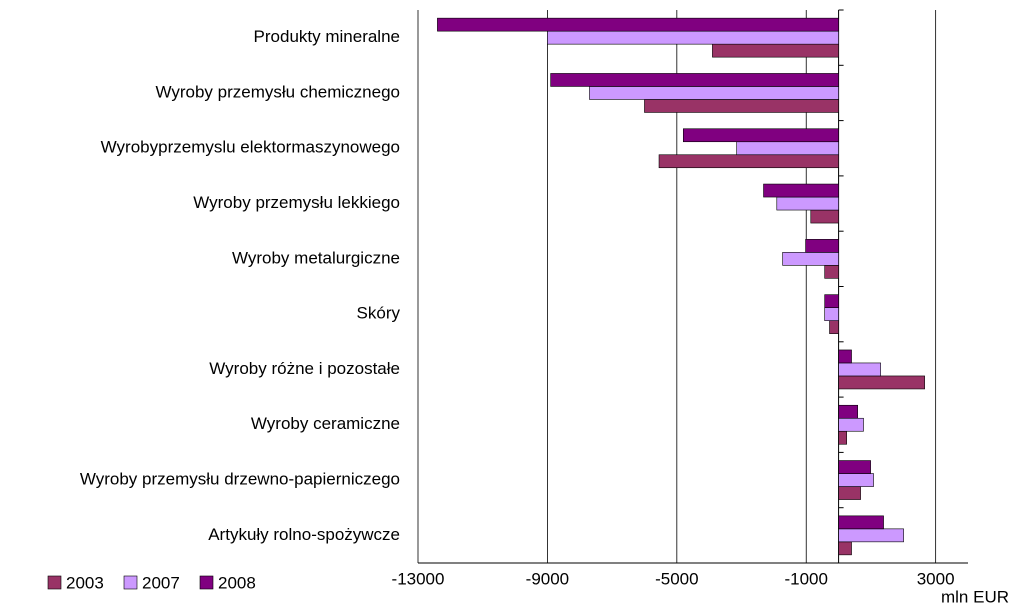 The image size is (1011, 615). What do you see at coordinates (296, 202) in the screenshot?
I see `y-tick-label: Wyroby przemysłu lekkiego` at bounding box center [296, 202].